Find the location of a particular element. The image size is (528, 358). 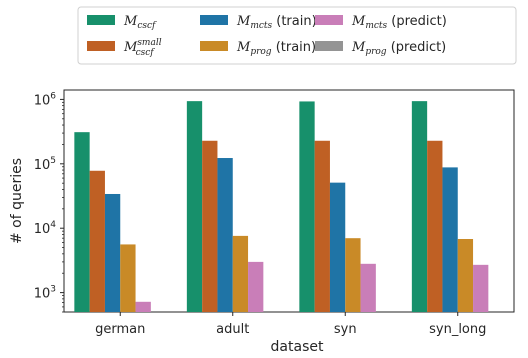

legend-label: Mprog (train) is located at coordinates (276, 48).